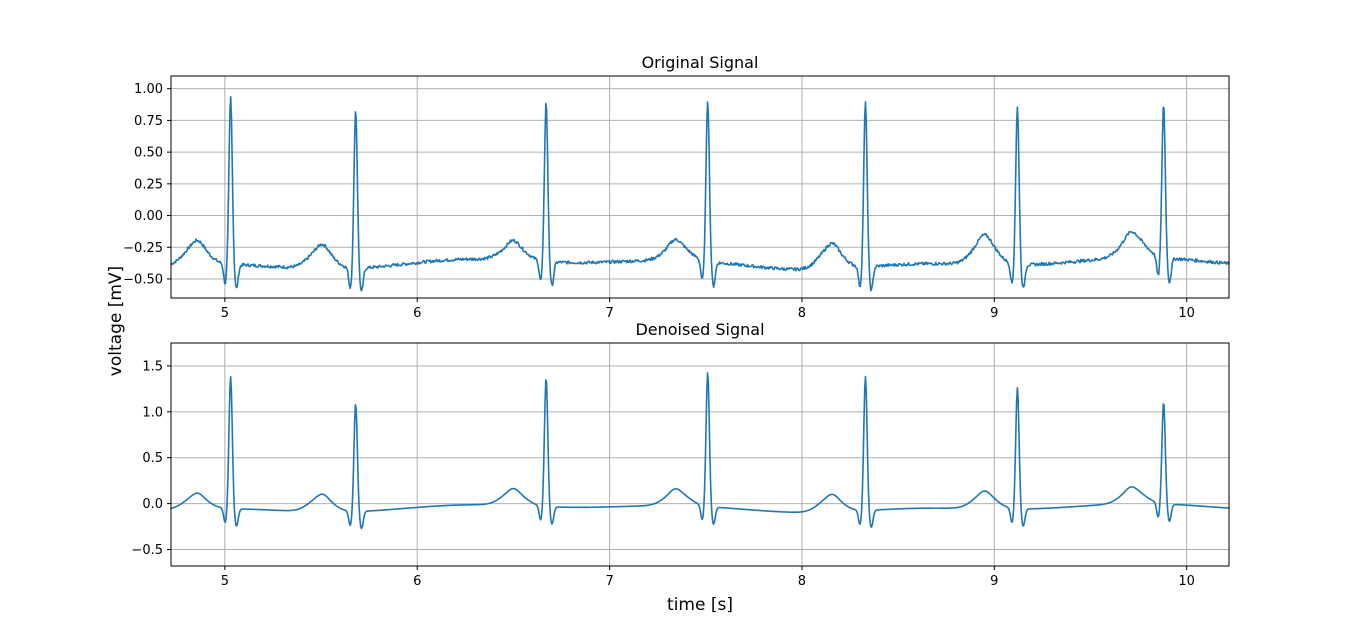 The height and width of the screenshot is (636, 1366). Describe the element at coordinates (699, 329) in the screenshot. I see `denoised-signal-title: Denoised Signal` at that location.